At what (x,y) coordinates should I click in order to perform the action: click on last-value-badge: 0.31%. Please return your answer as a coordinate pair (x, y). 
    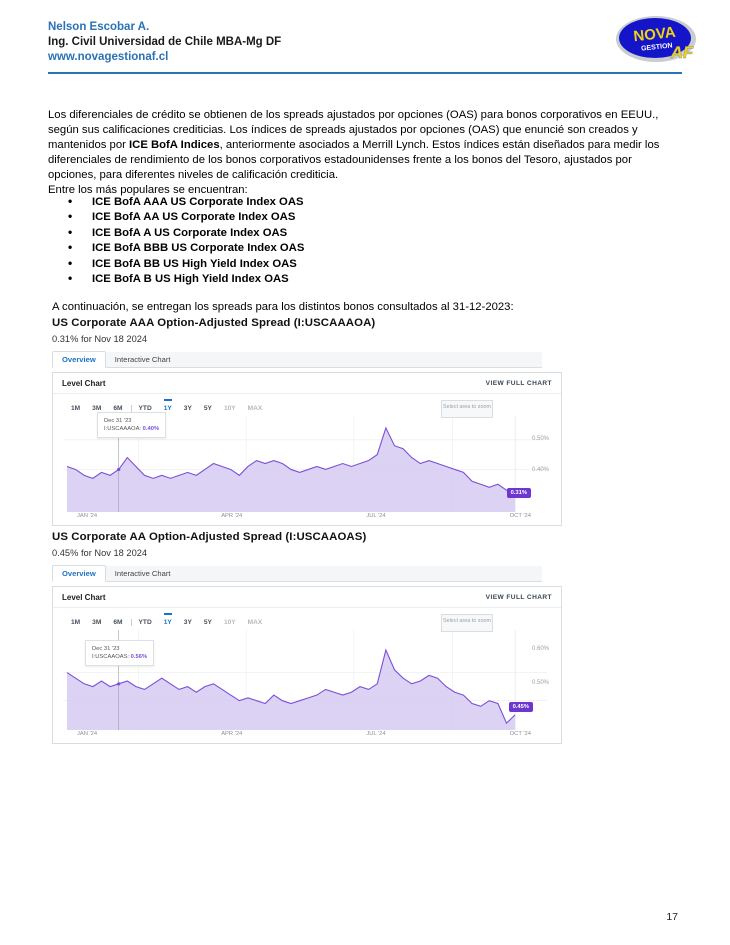
    Looking at the image, I should click on (518, 493).